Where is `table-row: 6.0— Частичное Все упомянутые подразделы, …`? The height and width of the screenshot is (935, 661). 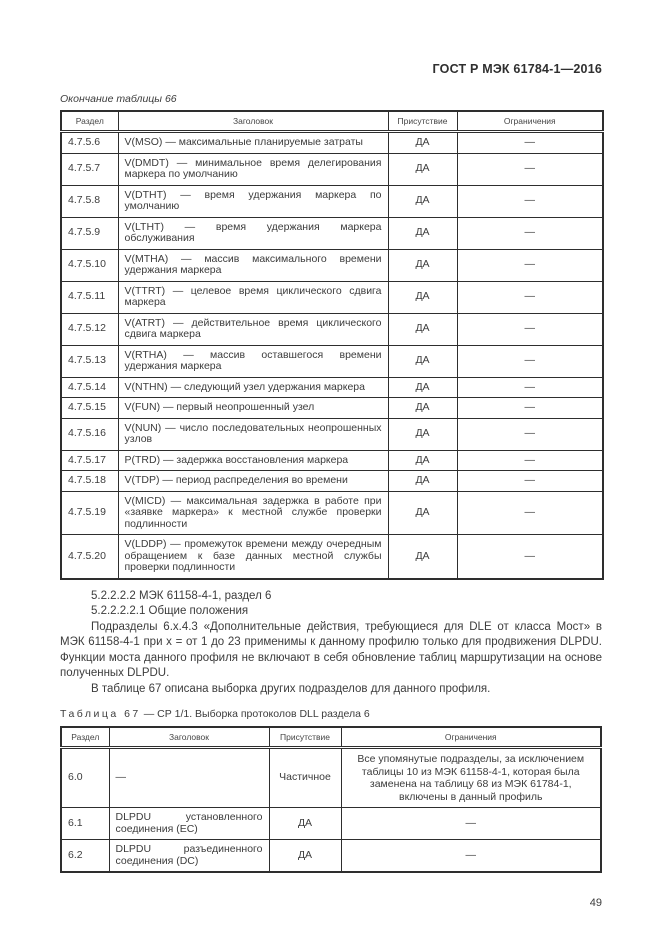 table-row: 6.0— Частичное Все упомянутые подразделы, … is located at coordinates (331, 777).